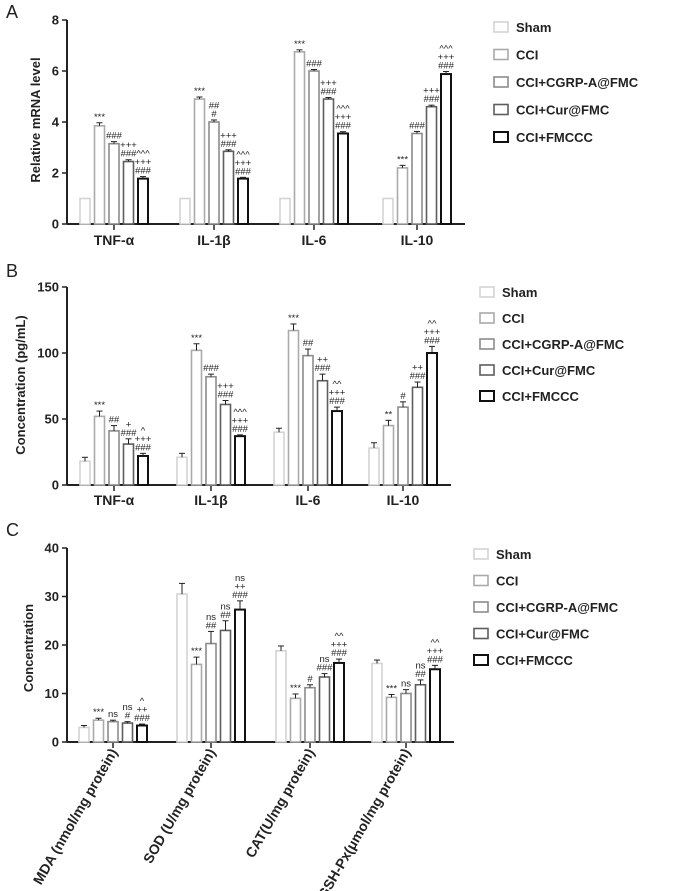  I want to click on significance-label: ns ###, so click(325, 664).